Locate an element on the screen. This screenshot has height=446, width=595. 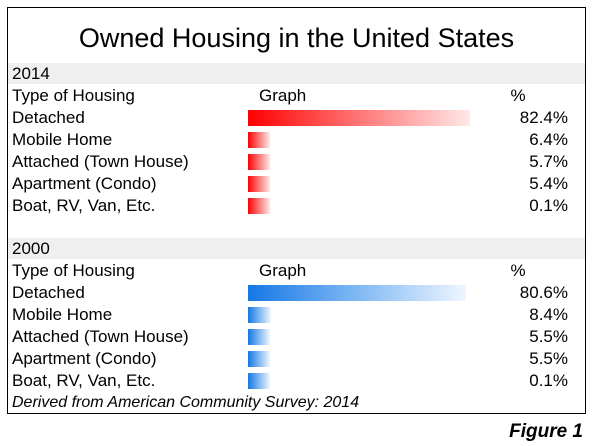
value-label: 82.4% is located at coordinates (543, 117).